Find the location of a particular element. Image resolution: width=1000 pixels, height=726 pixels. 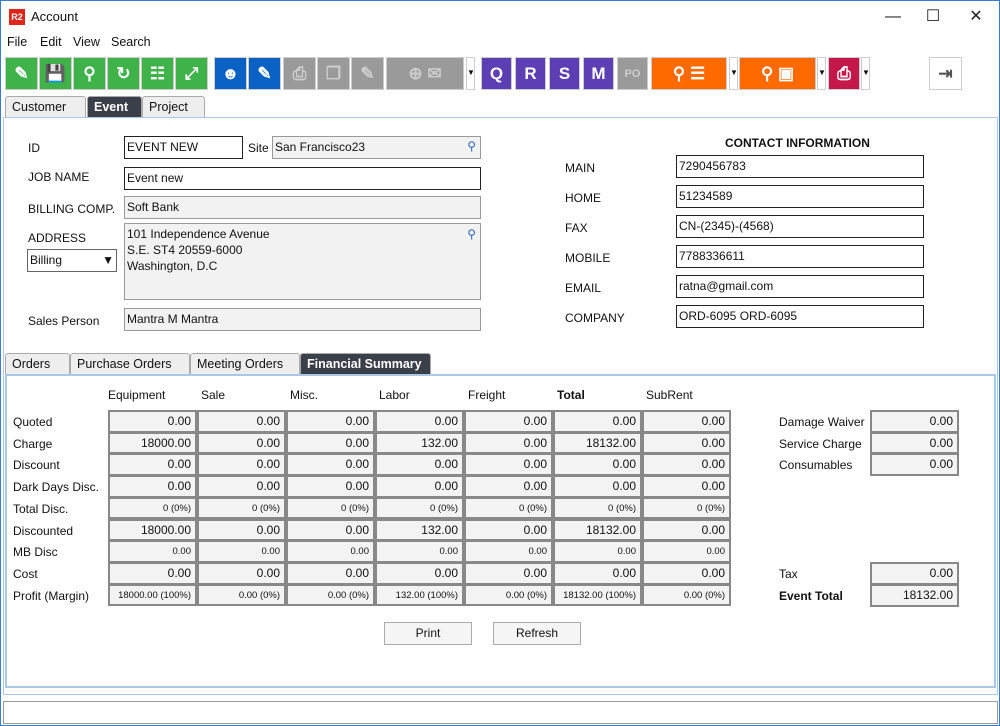

tab-project: Project is located at coordinates (173, 106).